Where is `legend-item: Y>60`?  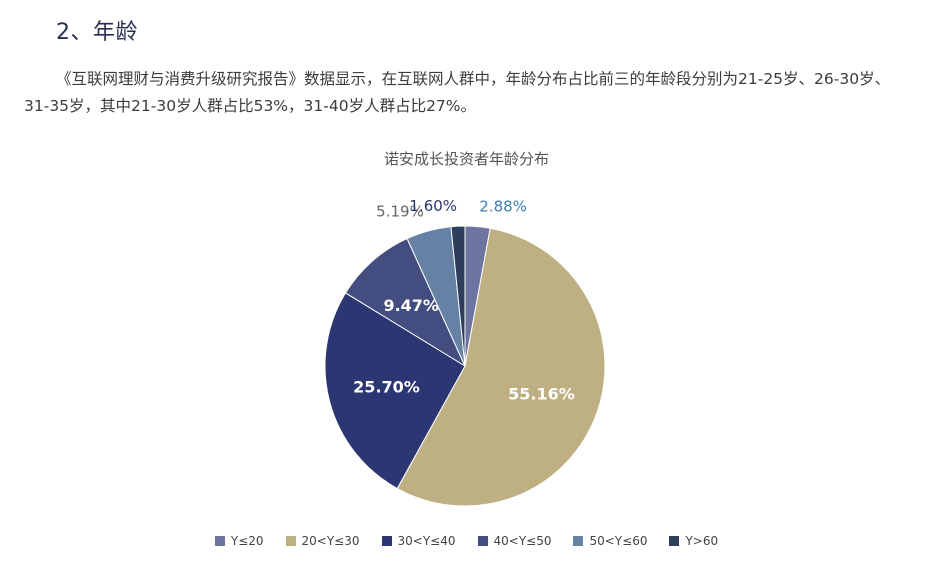
legend-item: Y>60 is located at coordinates (693, 541).